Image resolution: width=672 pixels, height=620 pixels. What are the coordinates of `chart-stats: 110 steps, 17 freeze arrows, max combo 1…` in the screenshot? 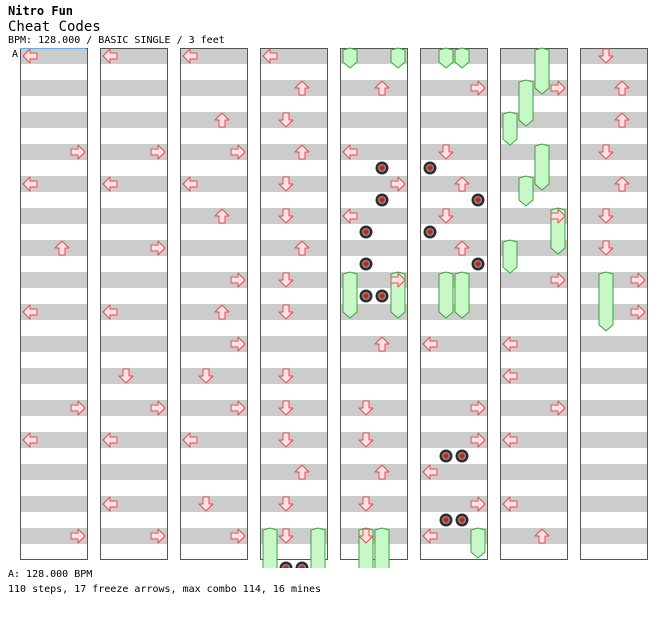 It's located at (165, 589).